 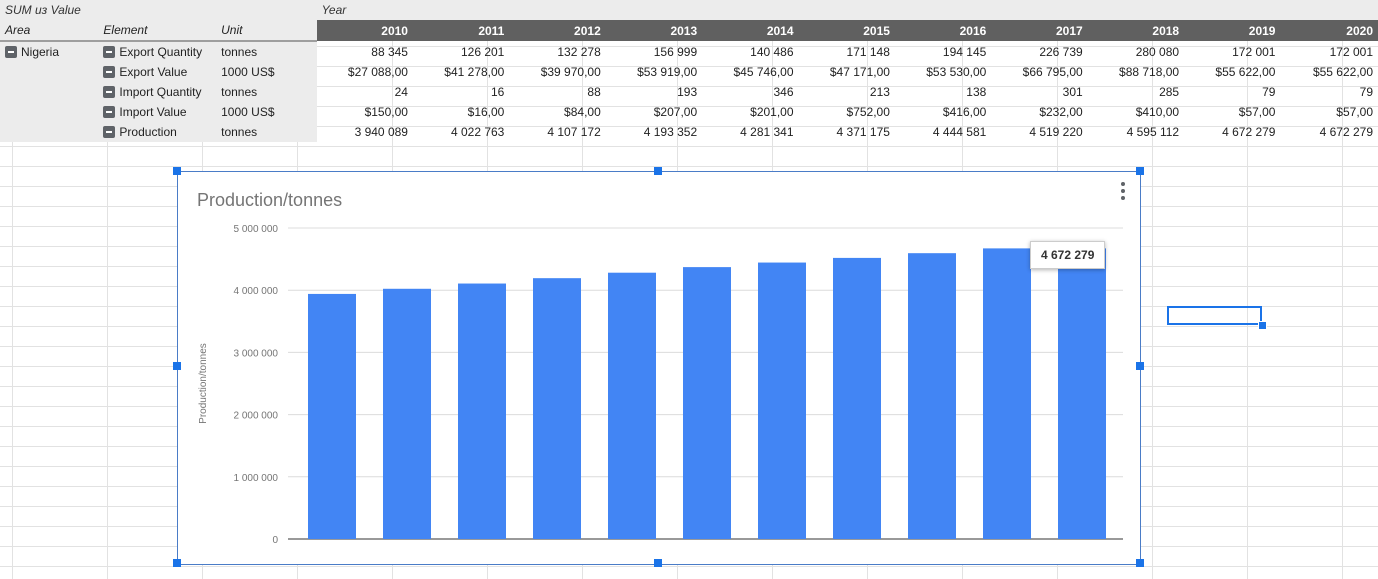 What do you see at coordinates (675, 51) in the screenshot?
I see `value-cell: 156 999` at bounding box center [675, 51].